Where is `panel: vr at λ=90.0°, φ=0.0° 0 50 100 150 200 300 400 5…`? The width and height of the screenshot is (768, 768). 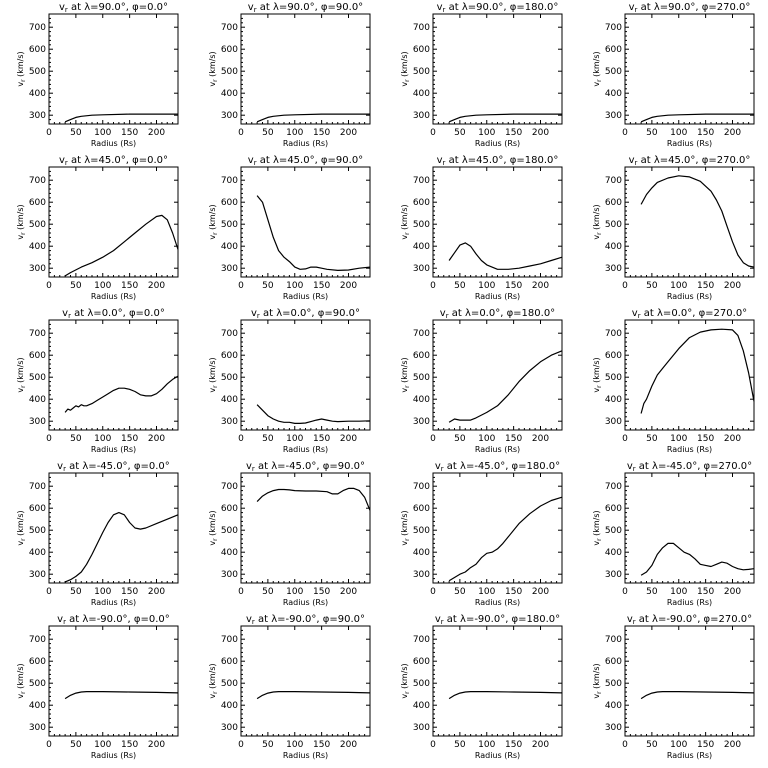 panel: vr at λ=90.0°, φ=0.0° 0 50 100 150 200 300 400 5… is located at coordinates (97, 75).